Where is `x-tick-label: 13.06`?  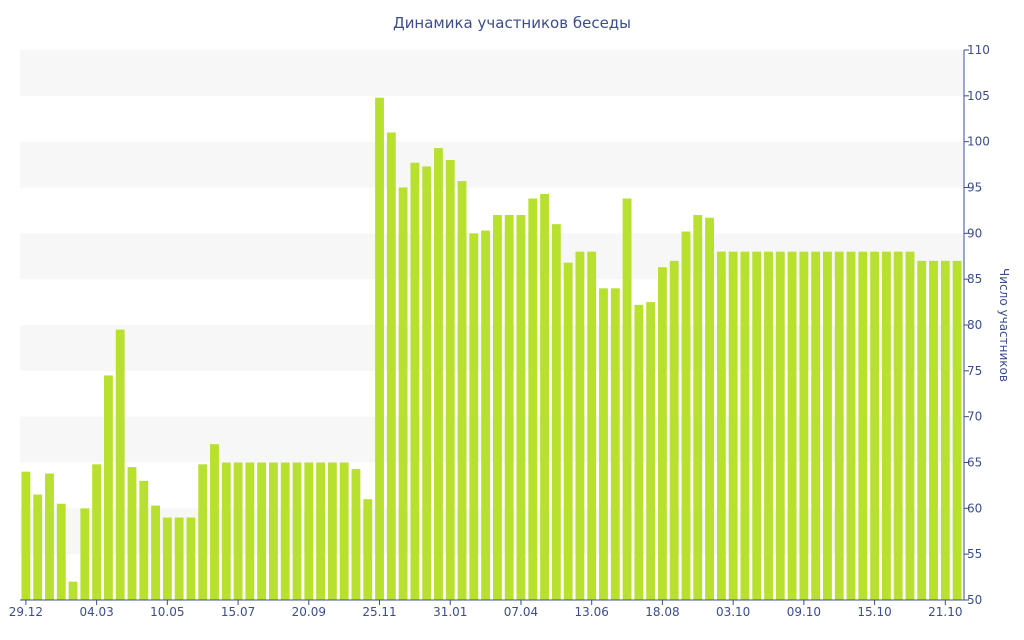 x-tick-label: 13.06 is located at coordinates (592, 612).